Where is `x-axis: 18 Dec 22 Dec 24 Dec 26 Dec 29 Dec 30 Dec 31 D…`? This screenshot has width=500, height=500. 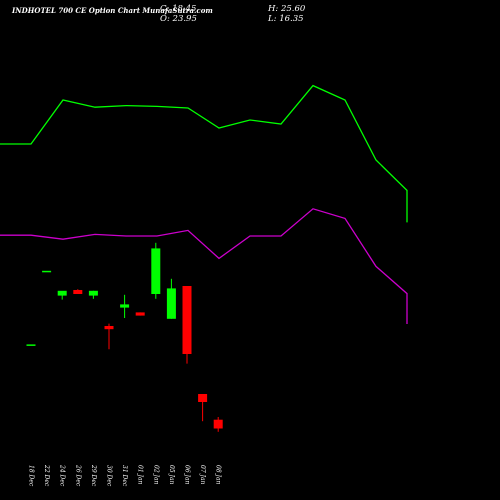
x-axis: 18 Dec 22 Dec 24 Dec 26 Dec 29 Dec 30 Dec 31 D… is located at coordinates (125, 475).